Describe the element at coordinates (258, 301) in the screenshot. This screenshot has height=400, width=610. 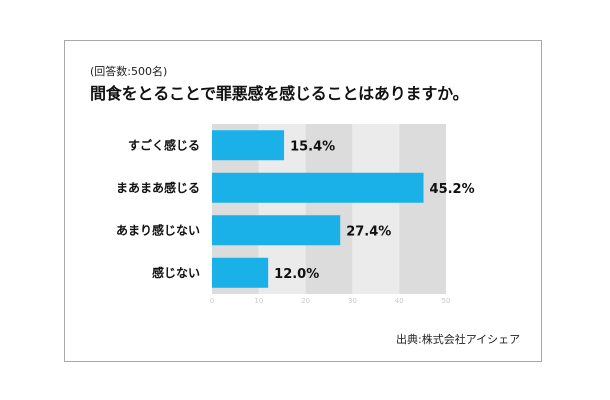
I see `x-tick-label: 10` at that location.